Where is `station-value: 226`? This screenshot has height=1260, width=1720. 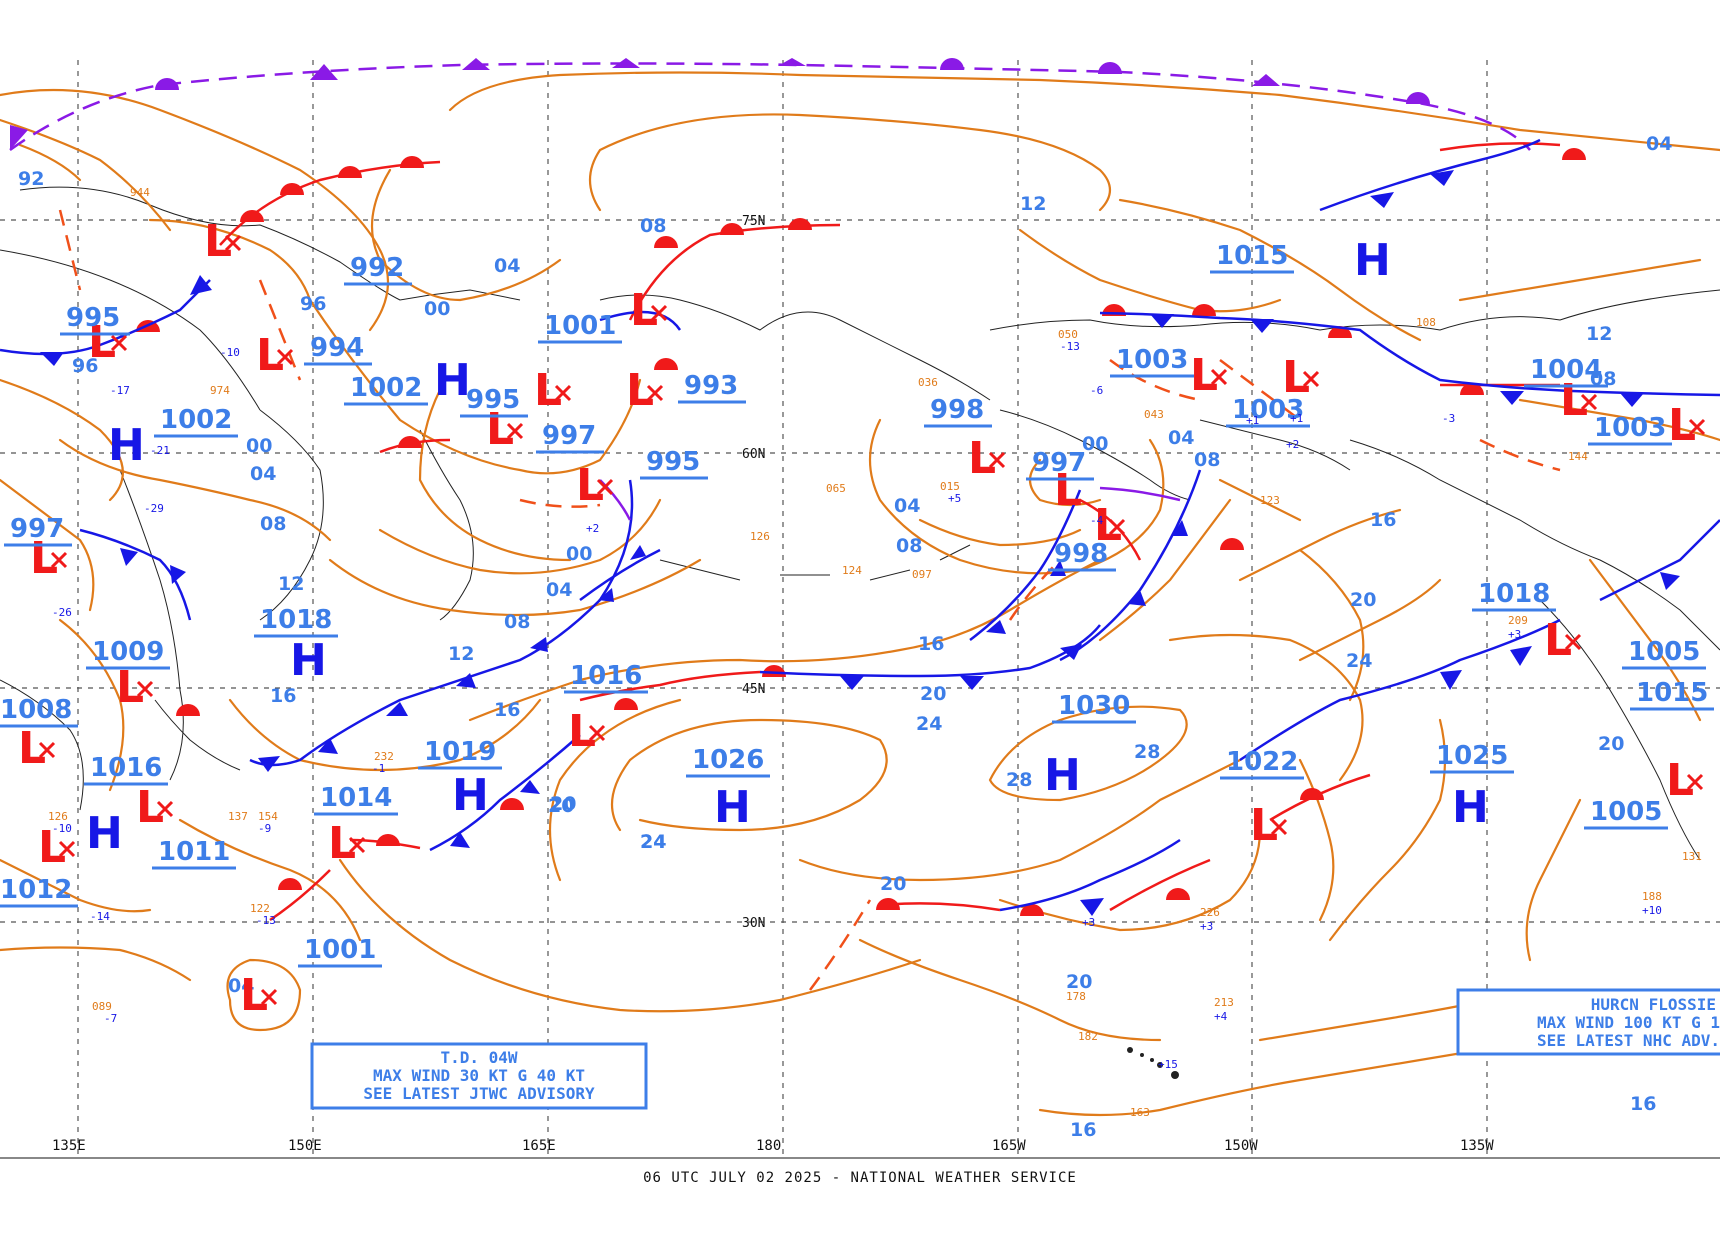
station-value: 226 is located at coordinates (1210, 912).